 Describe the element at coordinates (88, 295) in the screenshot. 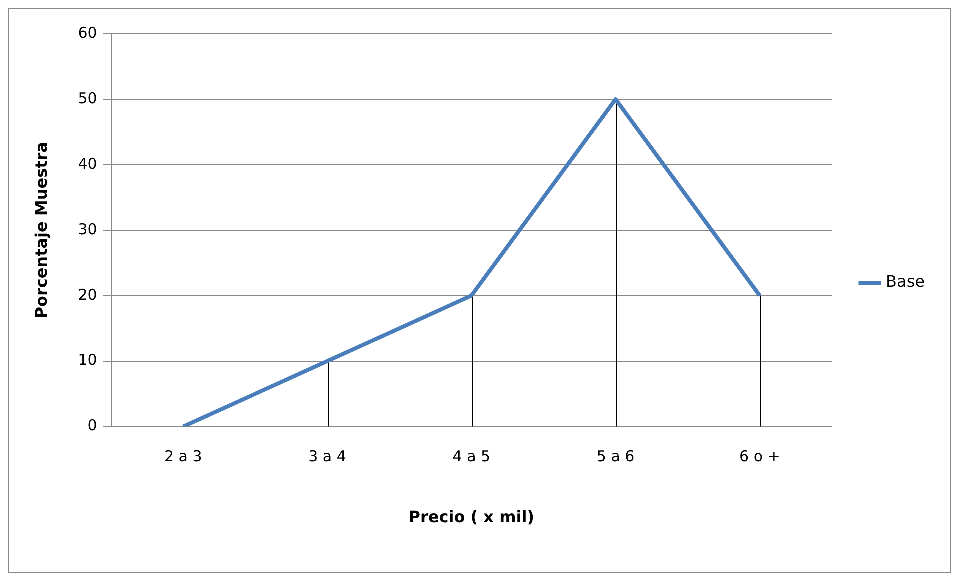

I see `y-tick-label: 20` at that location.